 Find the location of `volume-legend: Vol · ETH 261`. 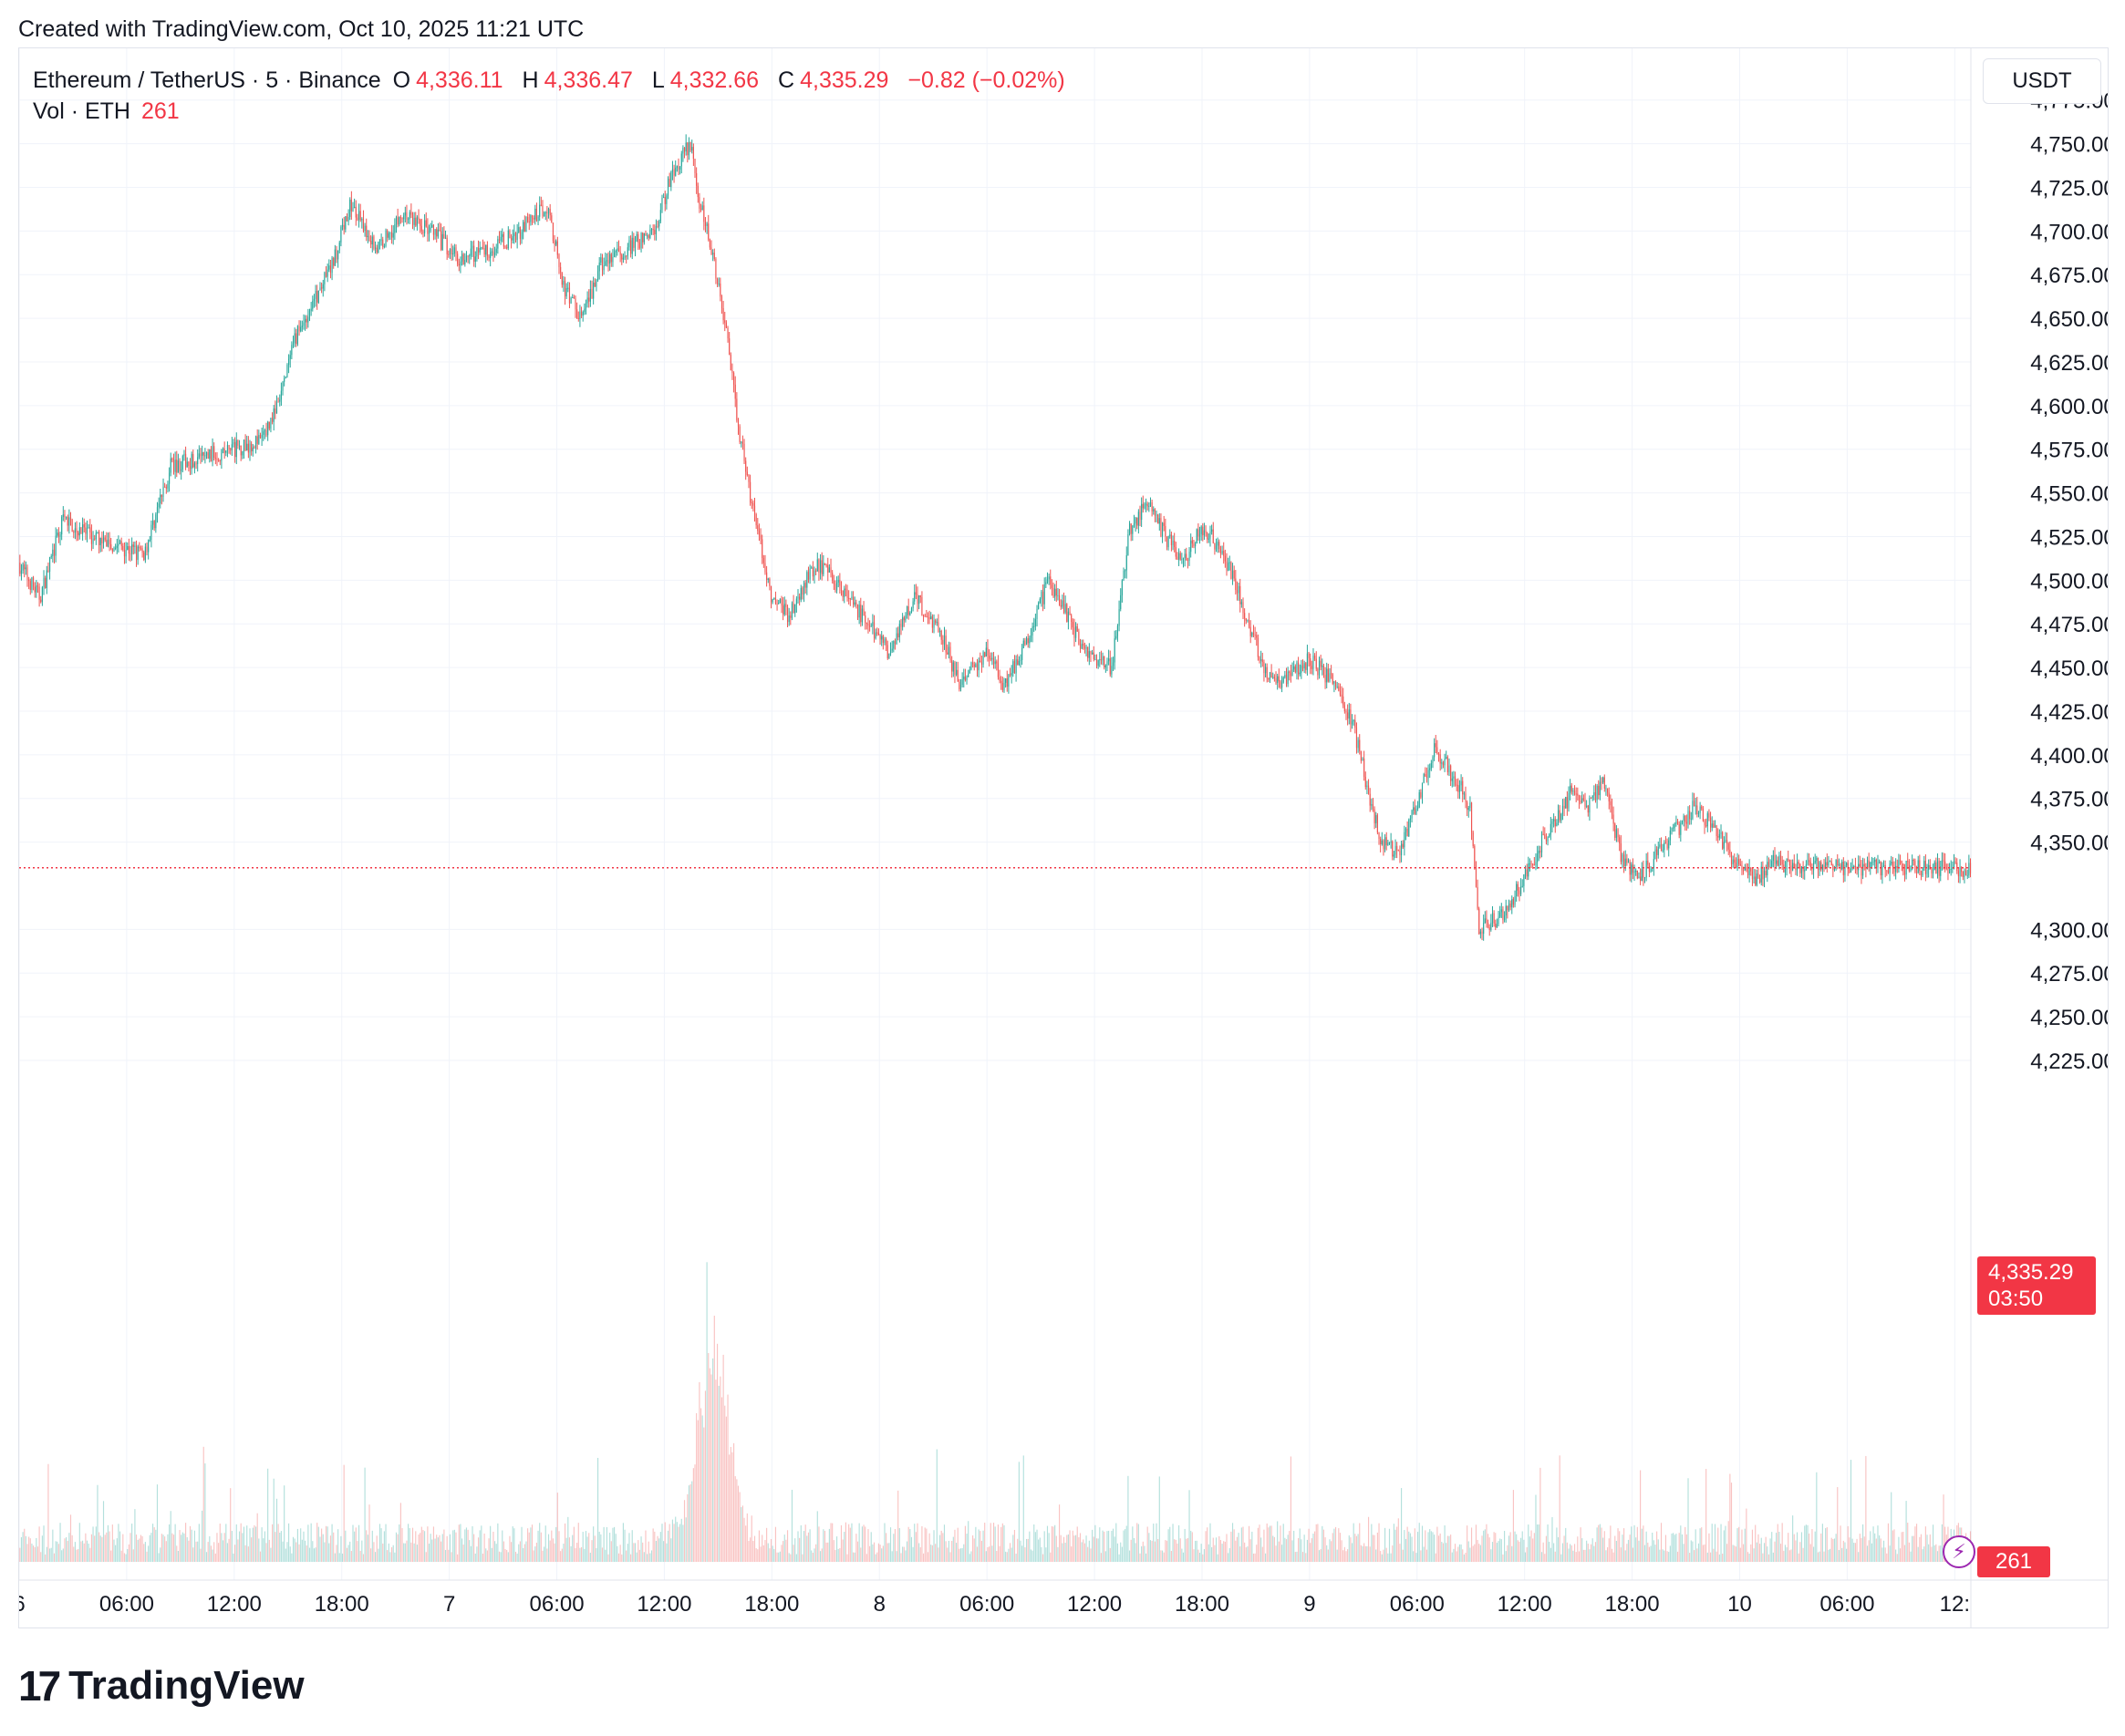

volume-legend: Vol · ETH 261 is located at coordinates (106, 111).